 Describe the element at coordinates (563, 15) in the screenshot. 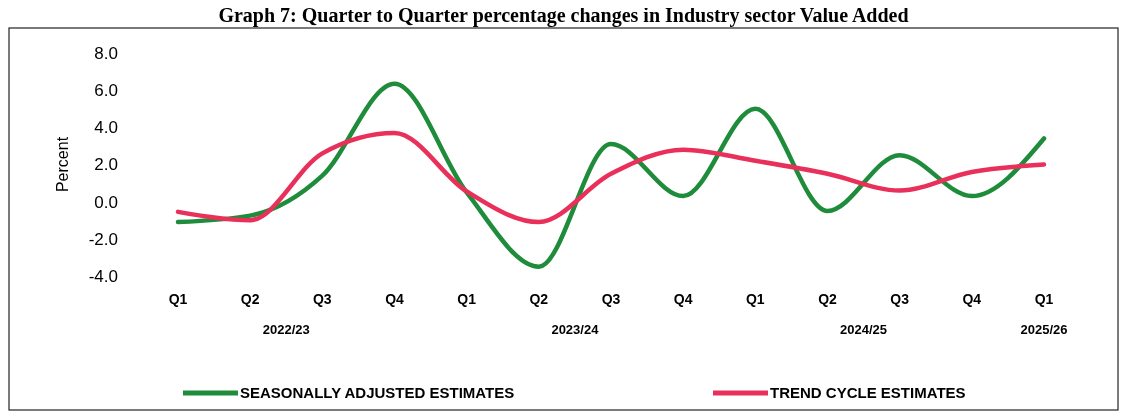

I see `chart-title: Graph 7: Quarter to Quarter percentage changes in Industry sector Value Added` at that location.